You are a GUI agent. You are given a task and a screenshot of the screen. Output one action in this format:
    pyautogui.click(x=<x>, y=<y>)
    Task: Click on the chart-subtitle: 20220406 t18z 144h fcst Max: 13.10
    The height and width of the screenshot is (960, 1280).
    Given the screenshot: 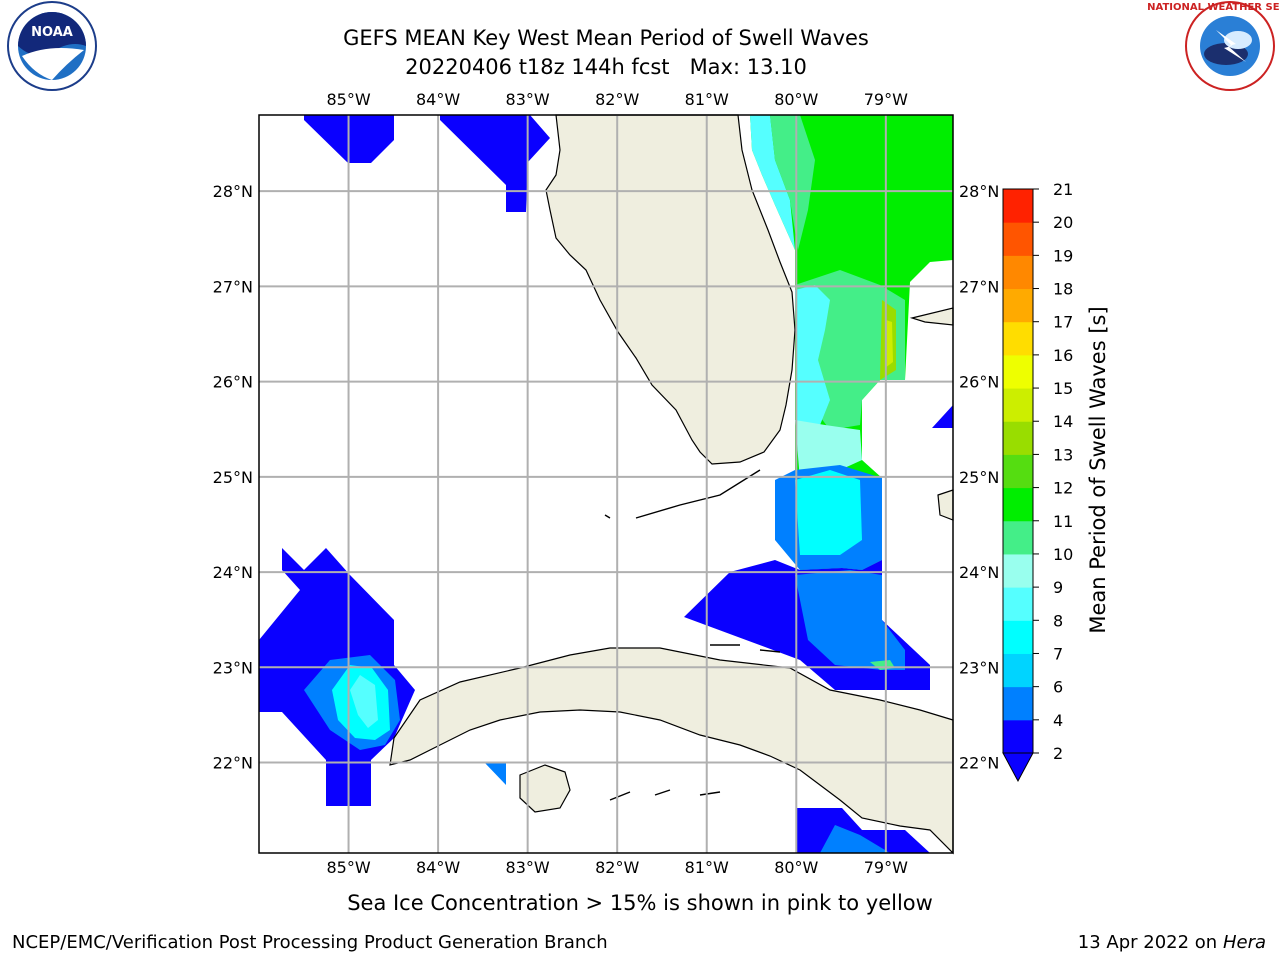 What is the action you would take?
    pyautogui.click(x=606, y=67)
    